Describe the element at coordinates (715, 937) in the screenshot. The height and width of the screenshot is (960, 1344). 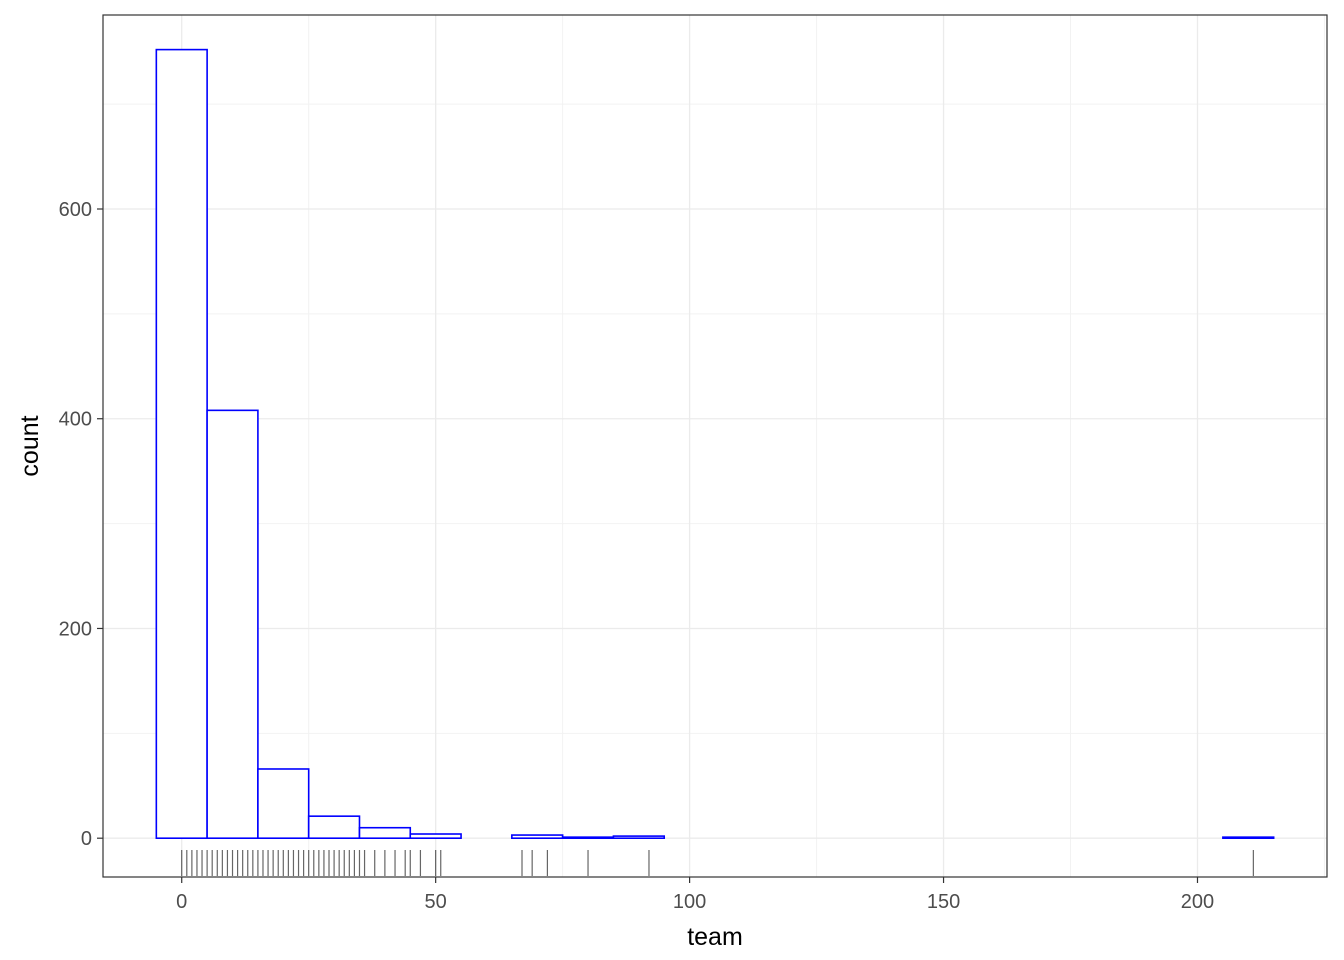
I see `x-axis-title: team` at that location.